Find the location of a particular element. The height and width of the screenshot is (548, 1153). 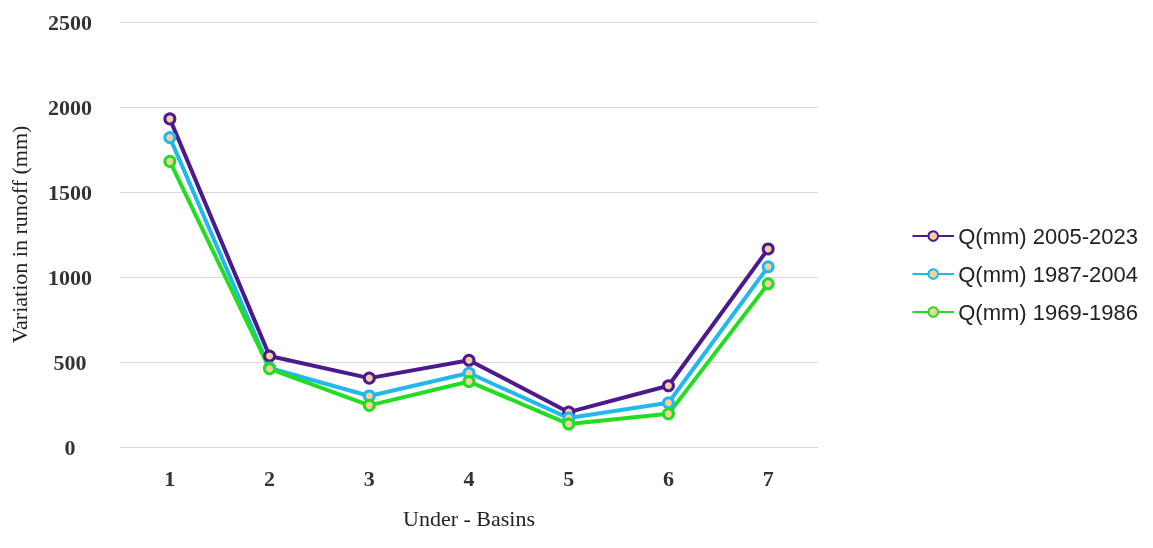

legend-label: Q(mm) 2005-2023 is located at coordinates (1048, 236).